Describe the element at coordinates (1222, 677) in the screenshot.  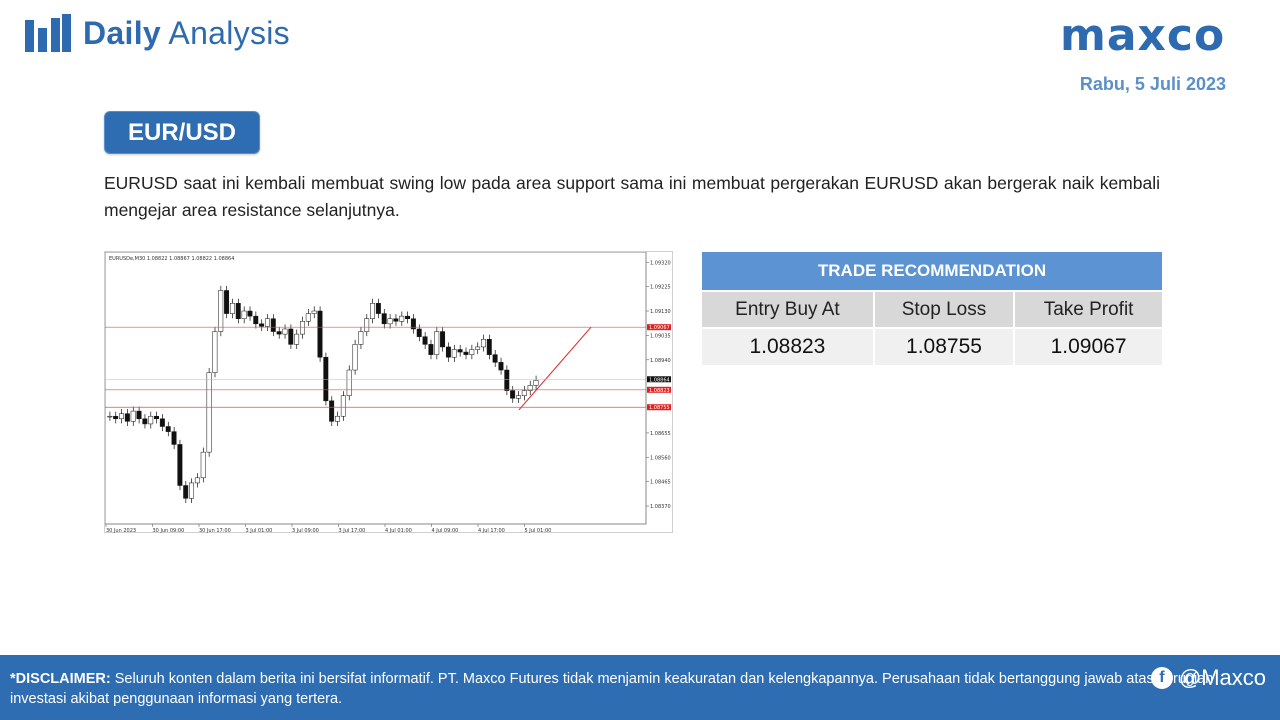
I see `social-handle-text: @Maxco` at that location.